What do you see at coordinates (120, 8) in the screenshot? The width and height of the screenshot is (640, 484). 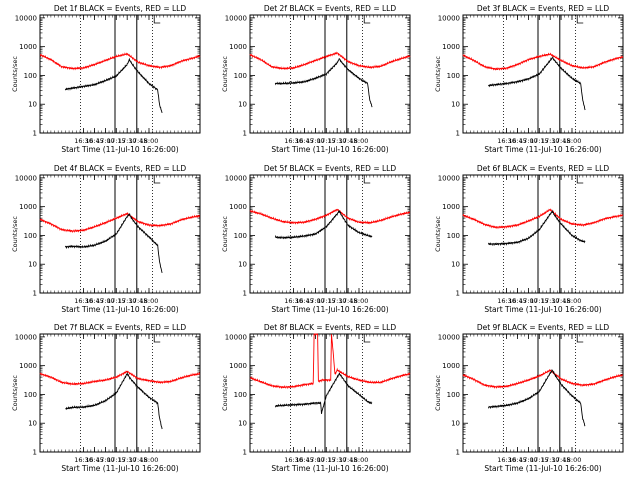 I see `panel-title: Det 1f BLACK = Events, RED = LLD` at bounding box center [120, 8].